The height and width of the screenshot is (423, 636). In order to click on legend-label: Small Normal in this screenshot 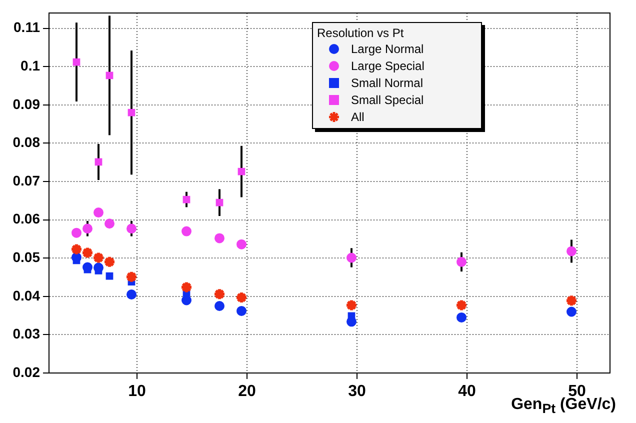, I will do `click(387, 83)`.